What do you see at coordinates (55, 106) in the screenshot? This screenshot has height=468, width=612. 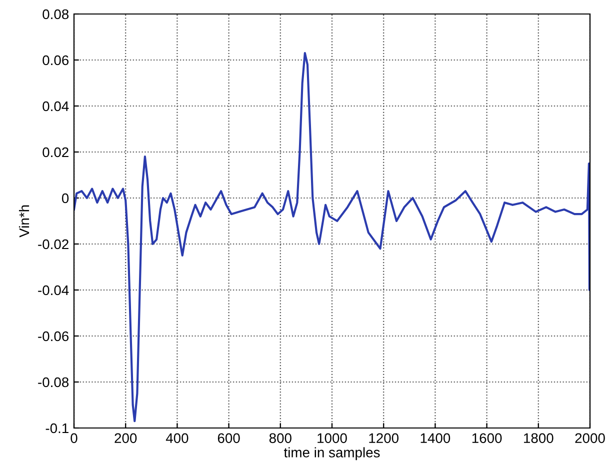 I see `y-tick-label: 0.04` at bounding box center [55, 106].